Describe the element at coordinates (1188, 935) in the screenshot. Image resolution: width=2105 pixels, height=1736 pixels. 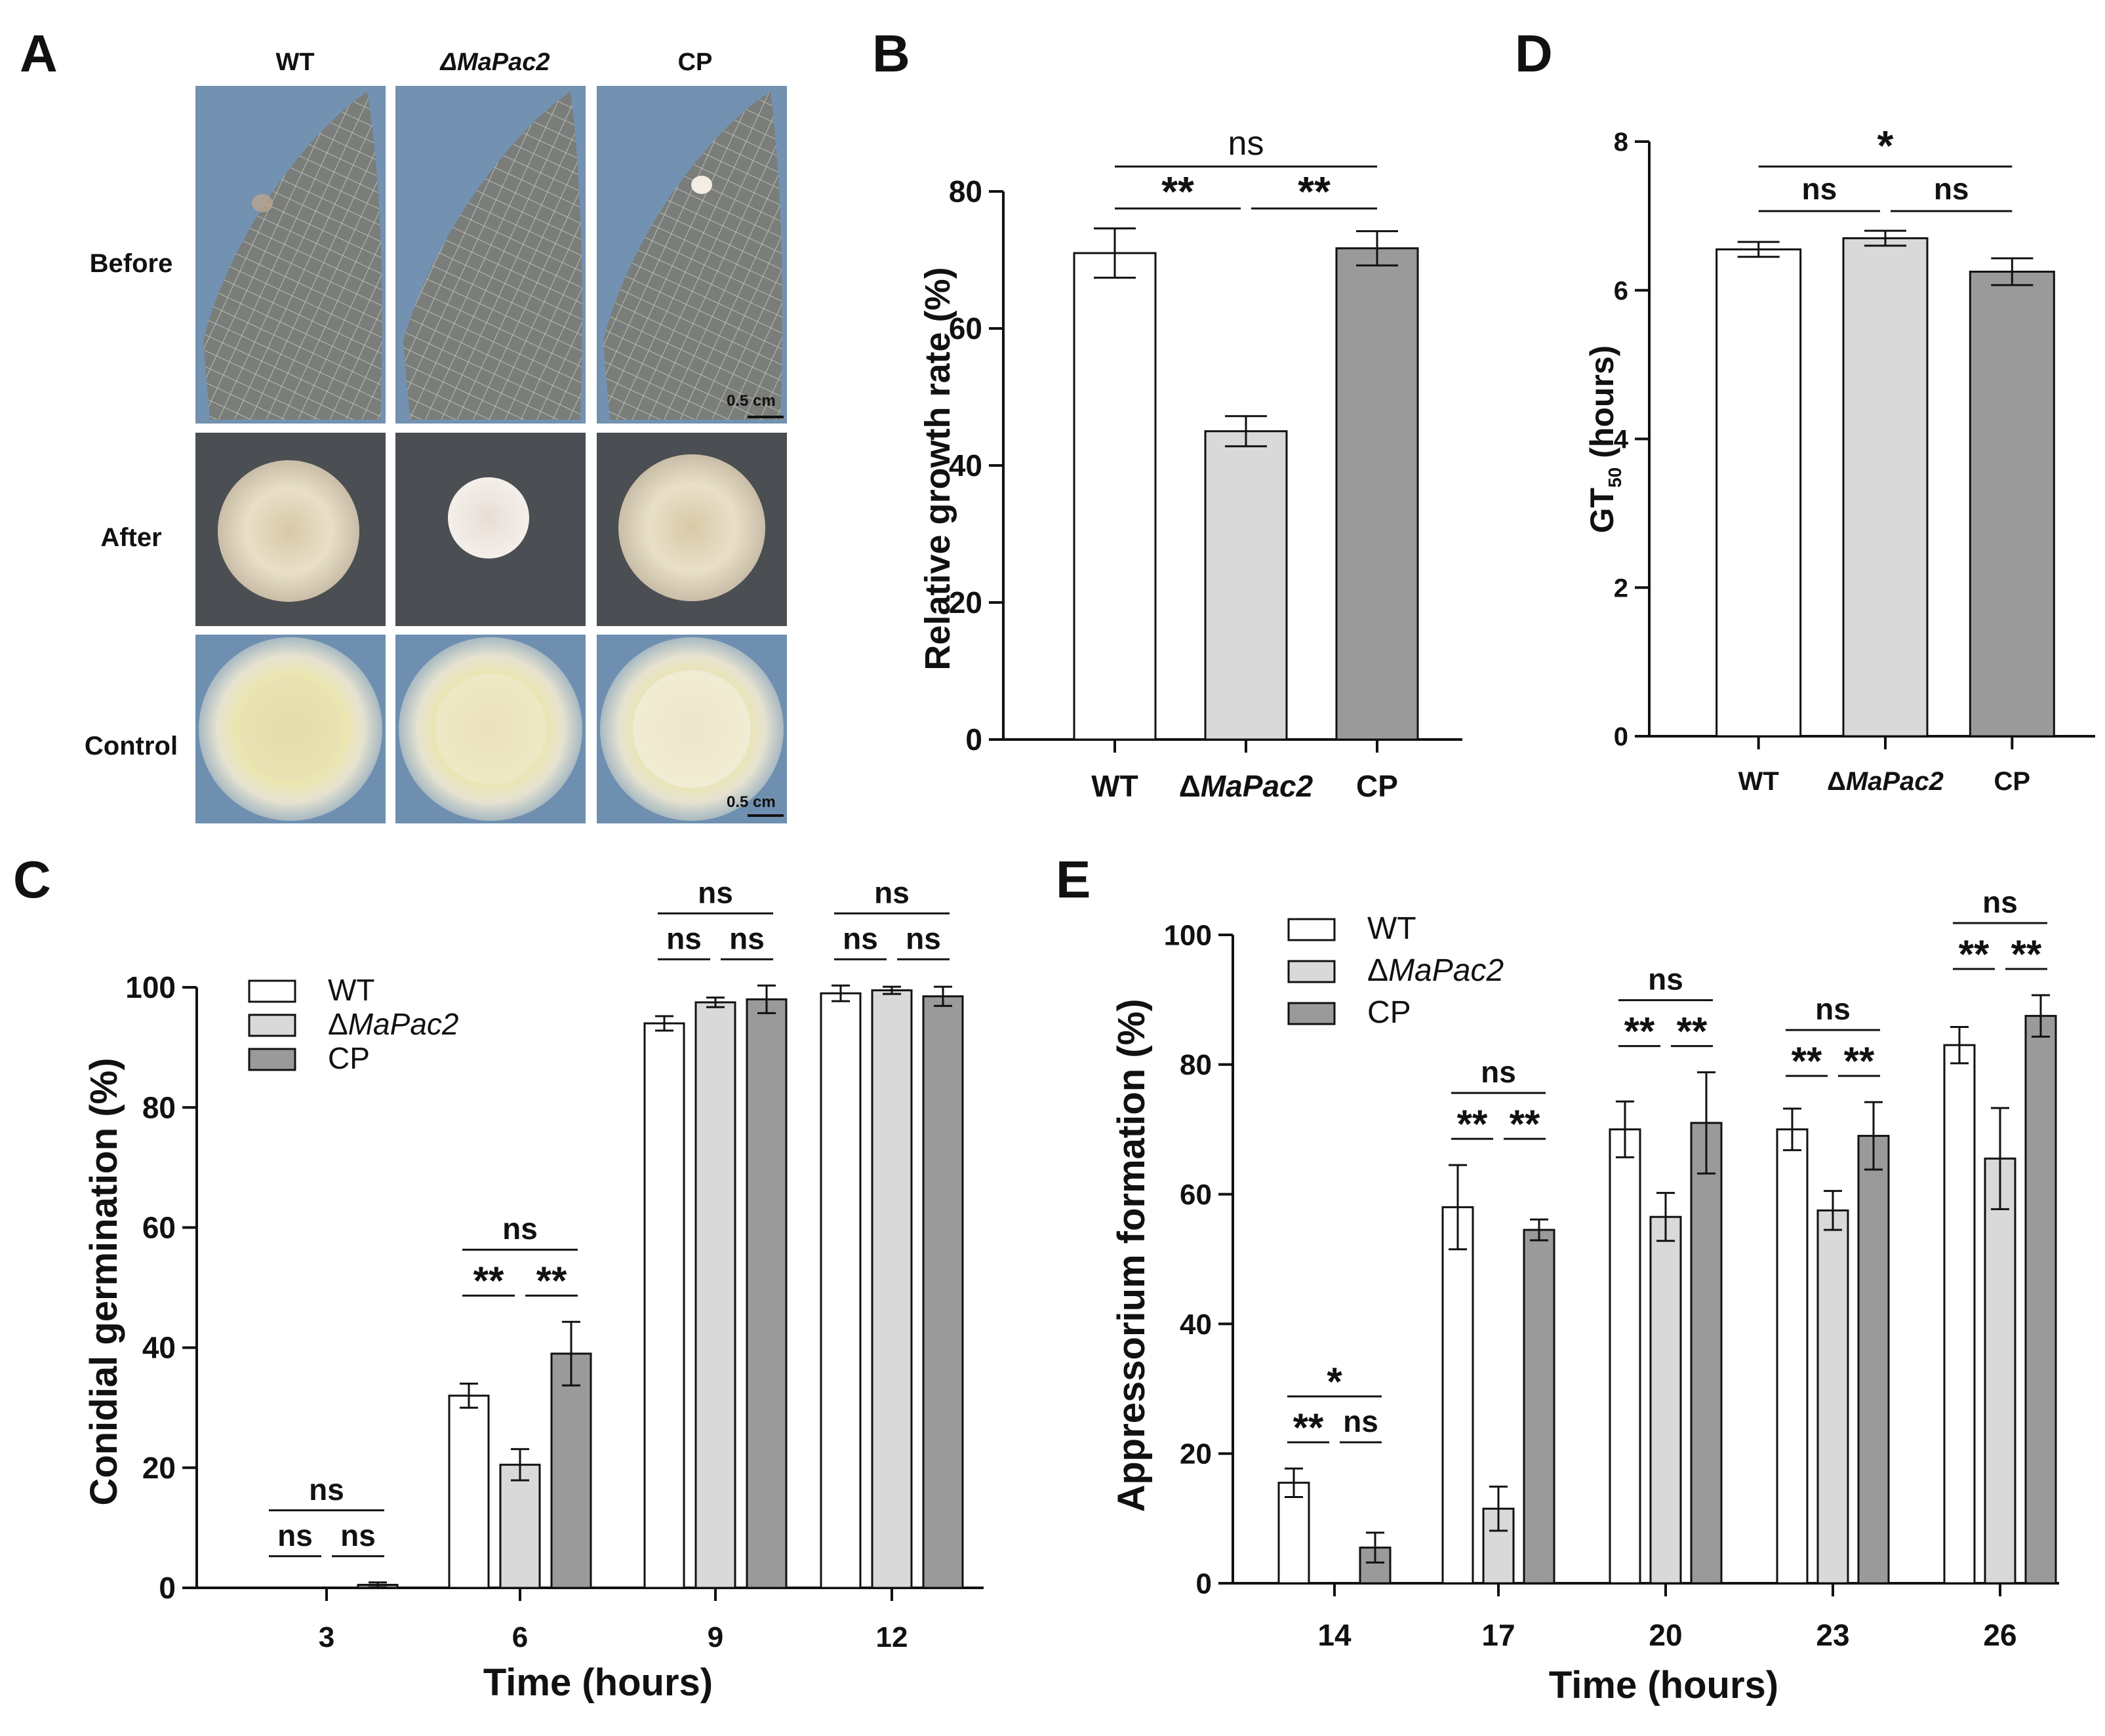
I see `chart-e-y-tick-label: 100` at that location.